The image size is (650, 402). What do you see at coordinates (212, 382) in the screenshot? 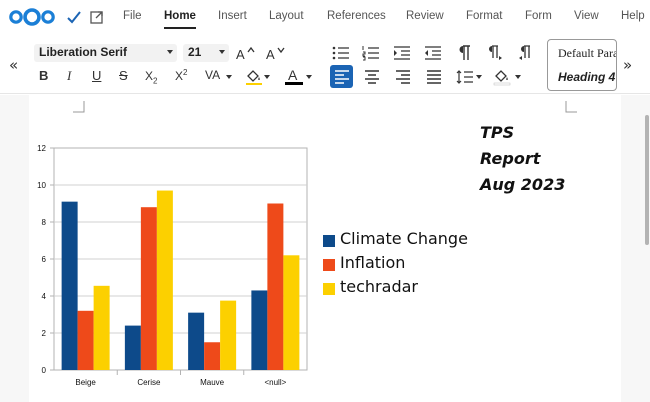
I see `x-tick-label: Mauve` at bounding box center [212, 382].